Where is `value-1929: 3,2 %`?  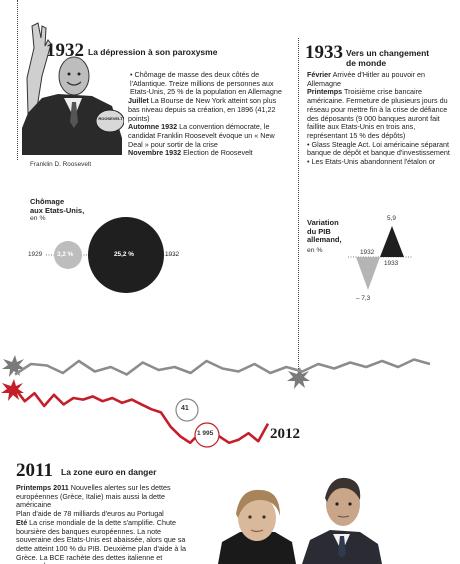 value-1929: 3,2 % is located at coordinates (65, 254).